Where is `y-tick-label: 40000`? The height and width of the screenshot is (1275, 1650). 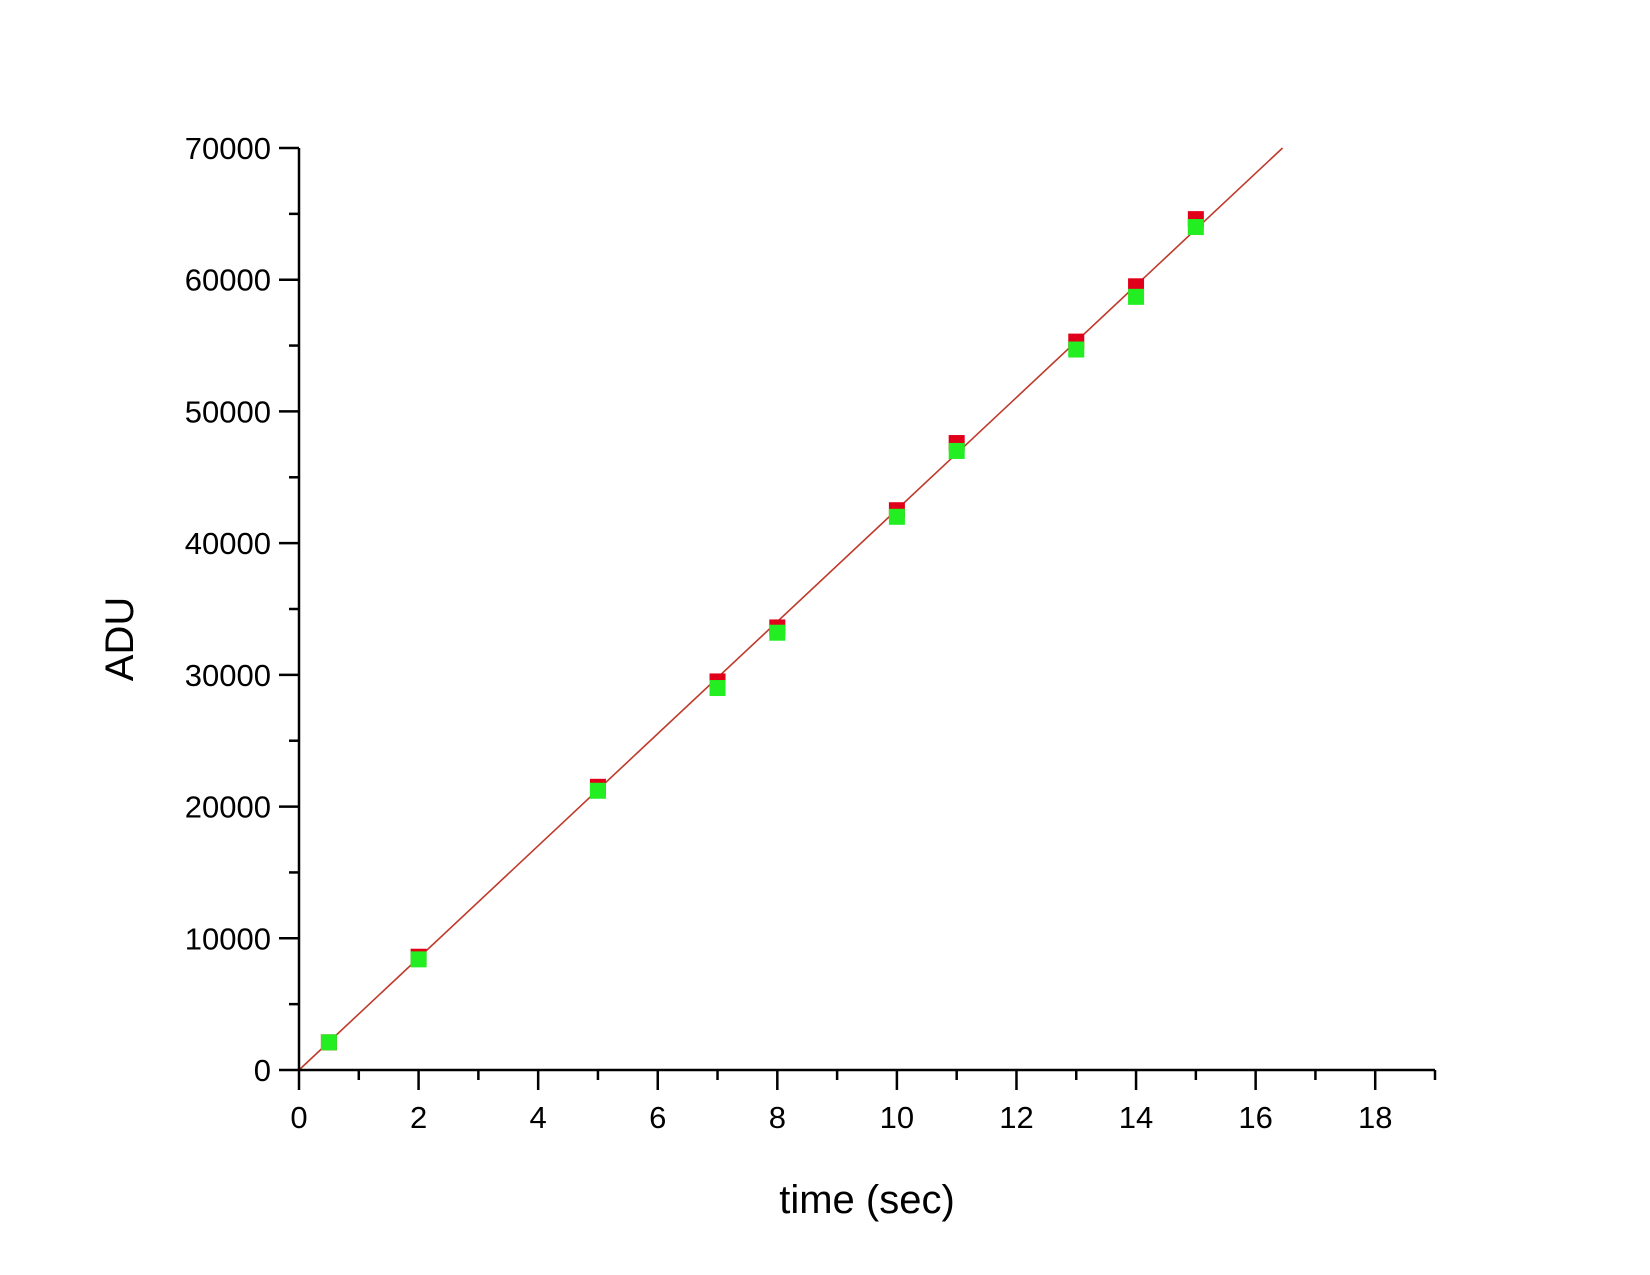 y-tick-label: 40000 is located at coordinates (228, 543).